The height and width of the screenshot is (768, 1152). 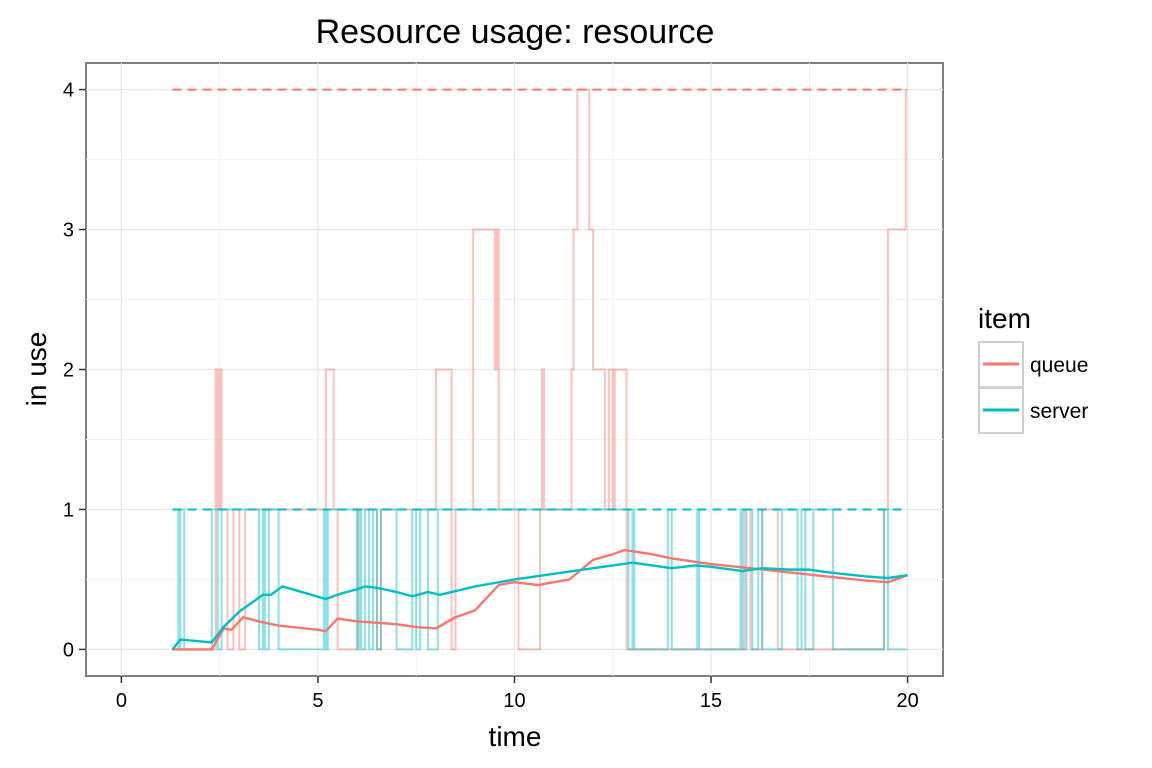 What do you see at coordinates (515, 32) in the screenshot?
I see `chart-title: Resource usage: resource` at bounding box center [515, 32].